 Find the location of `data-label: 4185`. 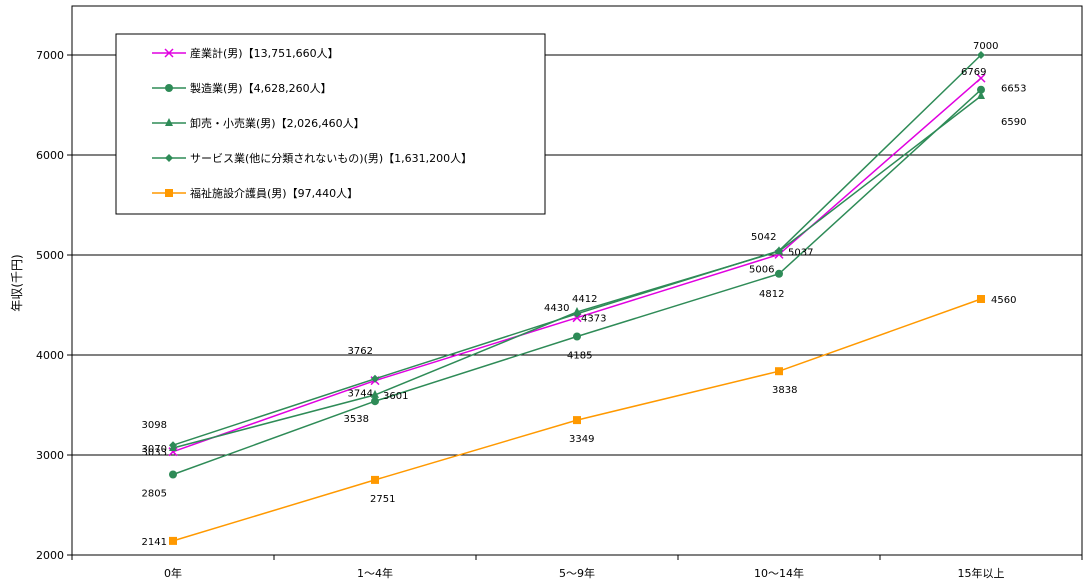

data-label: 4185 is located at coordinates (579, 356).